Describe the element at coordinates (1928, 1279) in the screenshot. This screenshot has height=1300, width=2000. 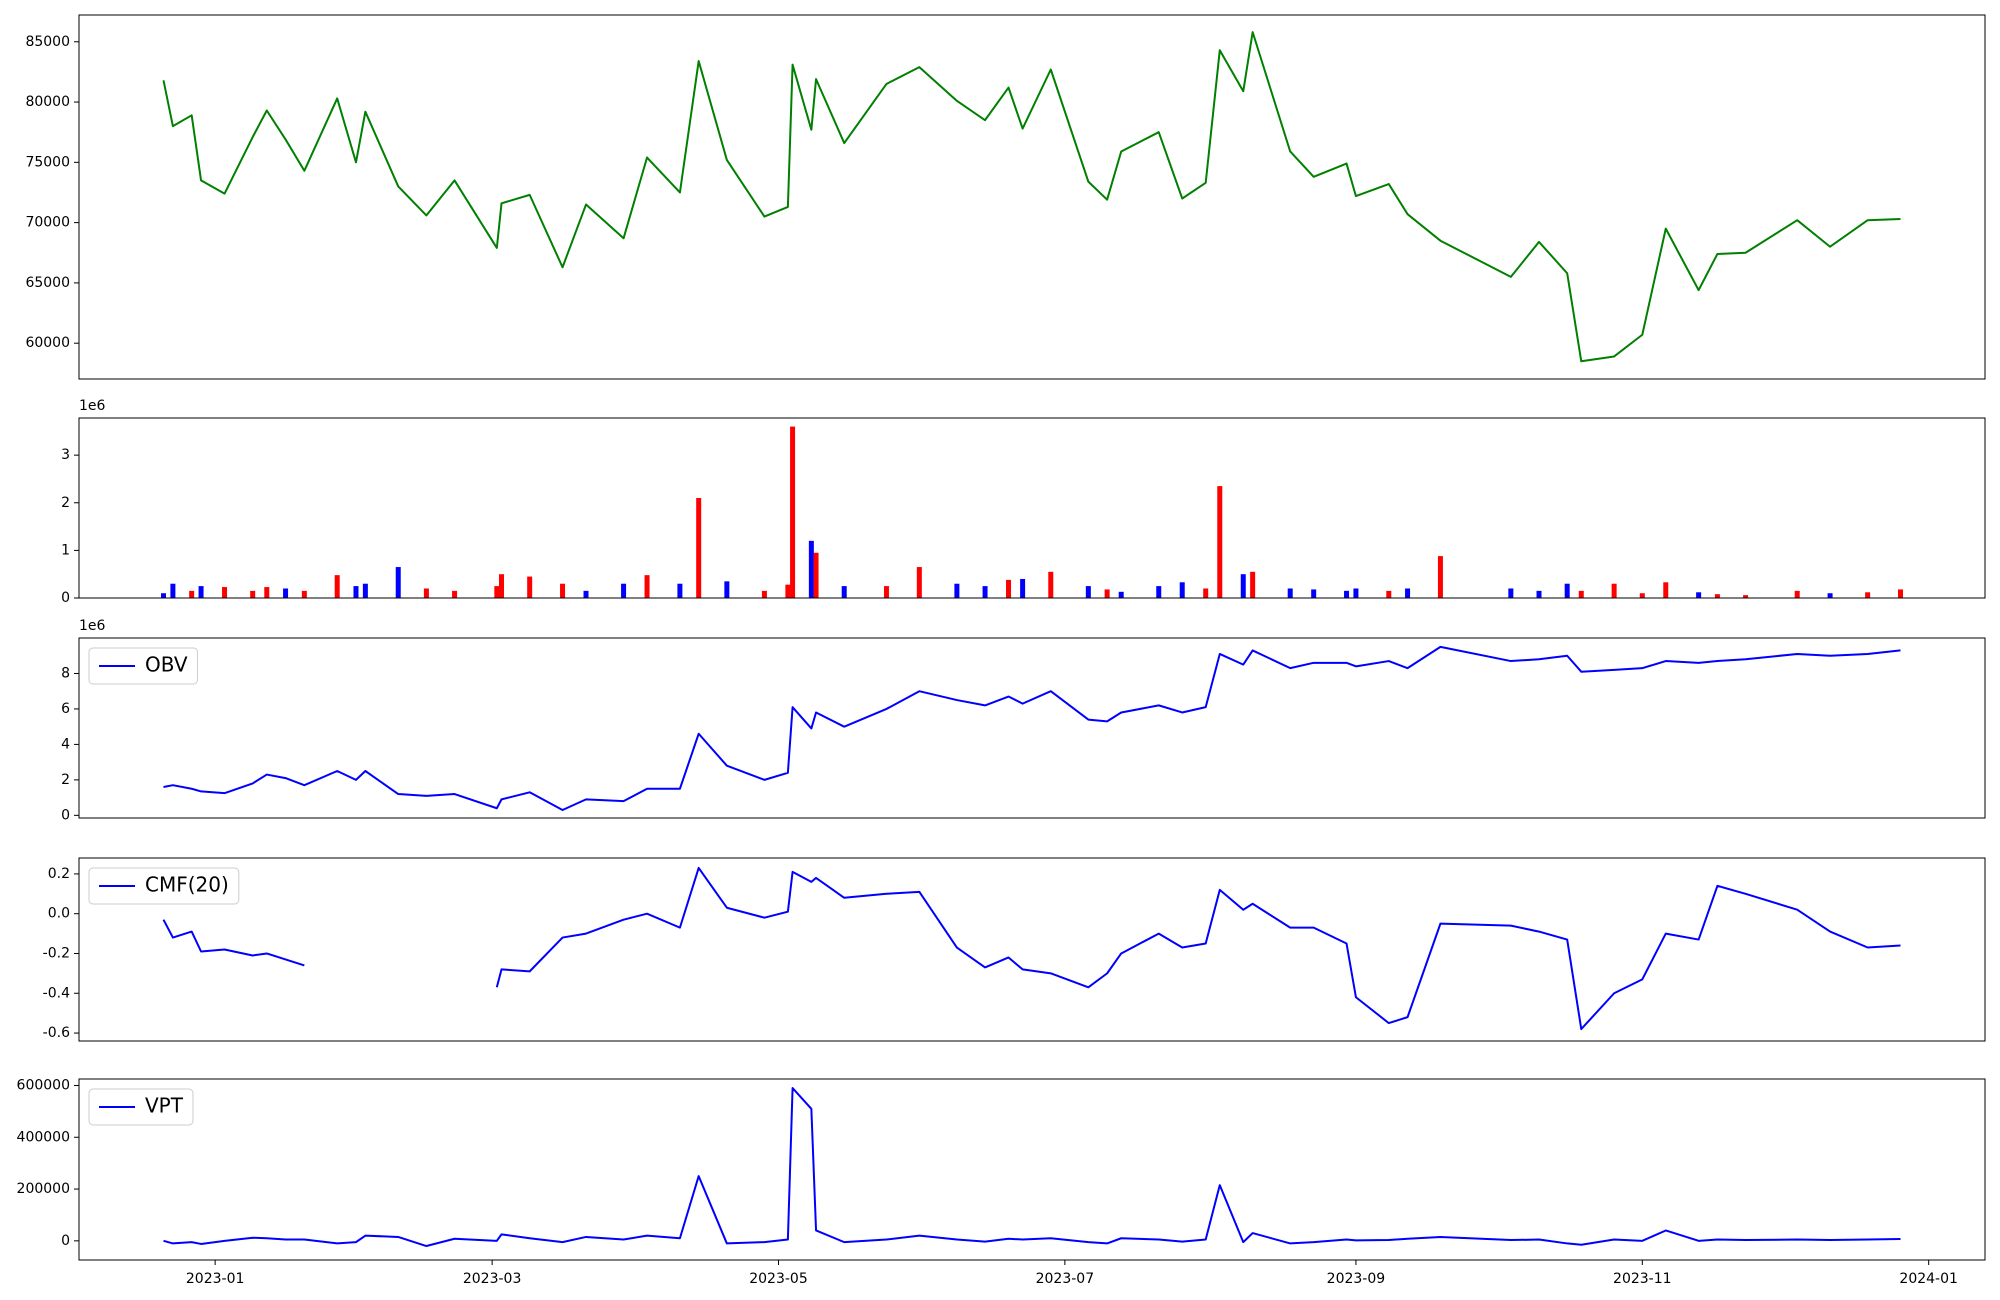
I see `x-tick-label: 2024-01` at that location.